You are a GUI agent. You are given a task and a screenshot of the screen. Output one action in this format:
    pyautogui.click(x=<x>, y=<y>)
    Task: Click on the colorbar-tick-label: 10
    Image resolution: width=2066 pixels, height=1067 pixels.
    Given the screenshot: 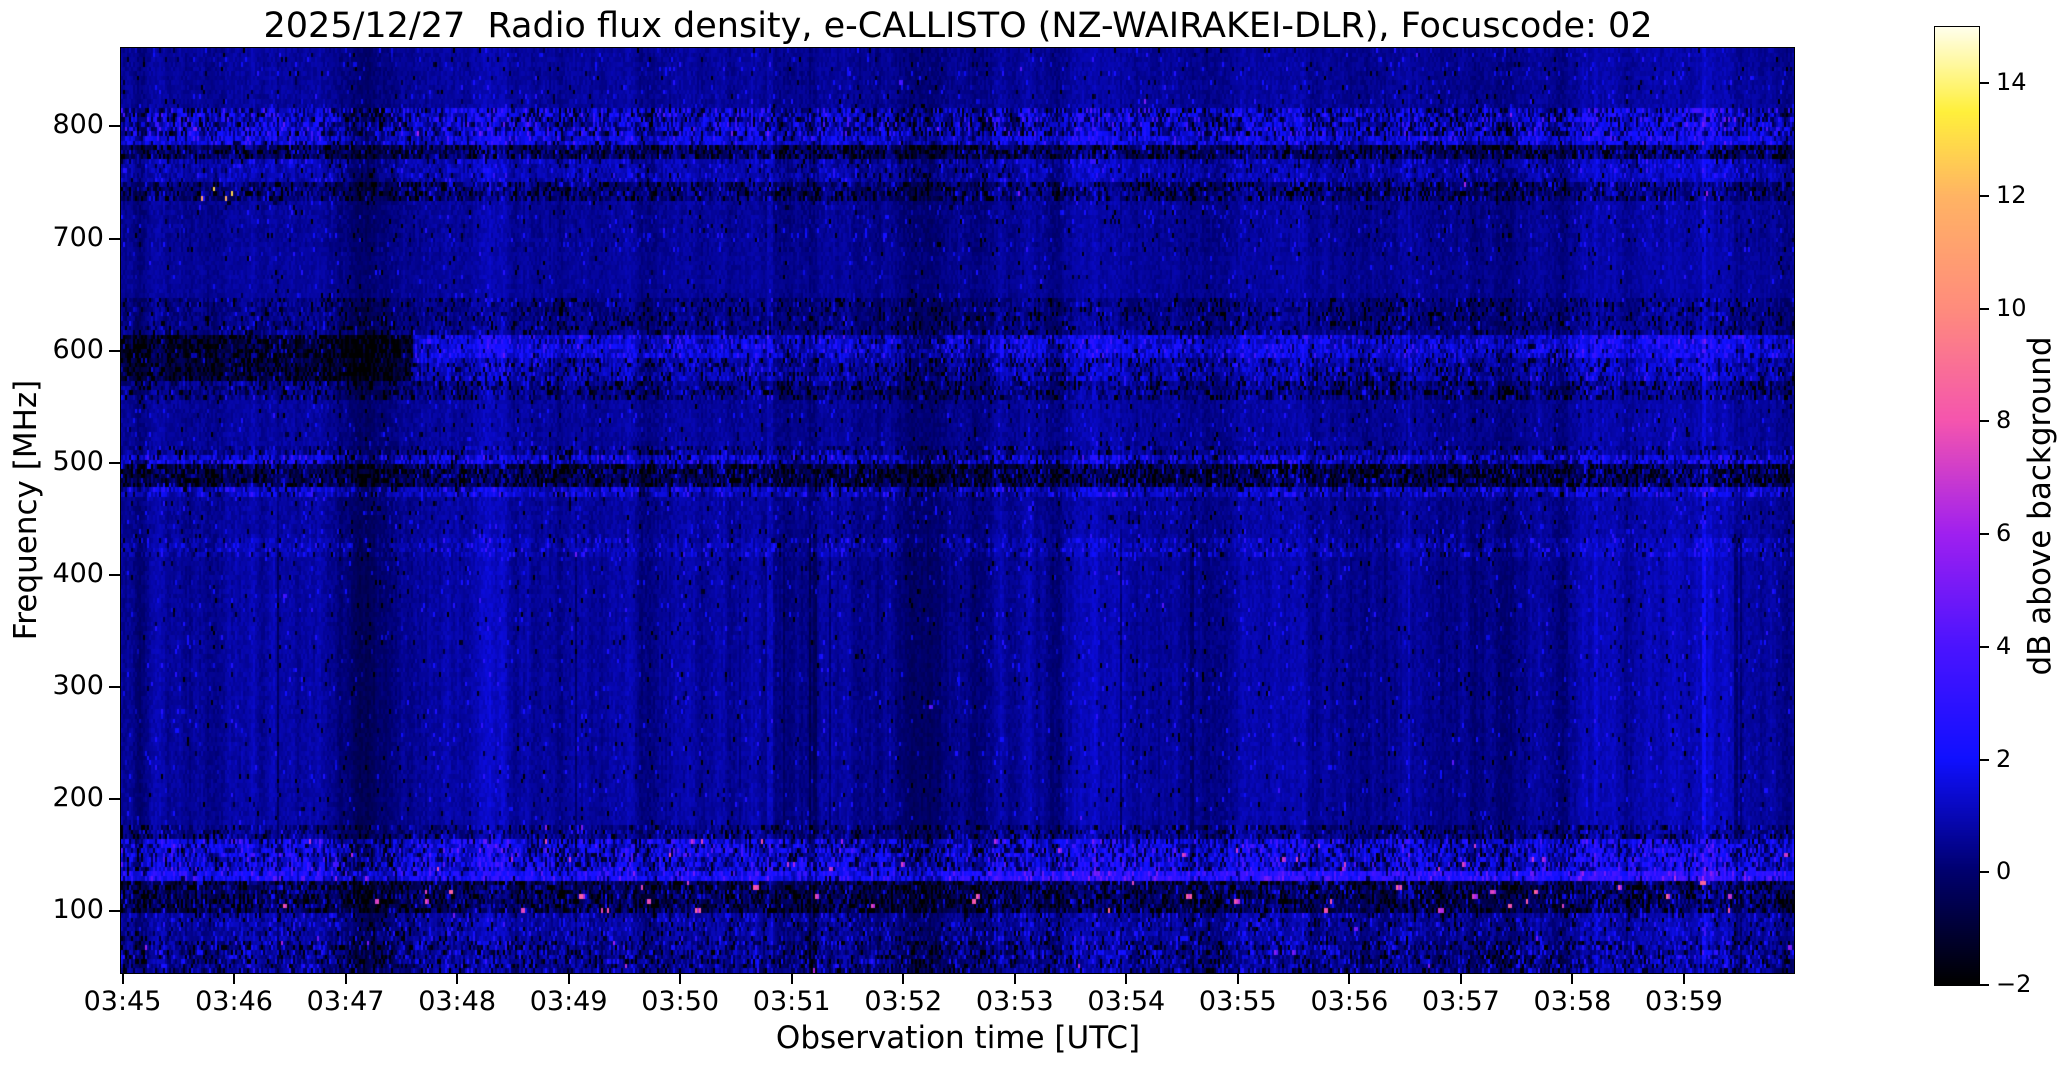 What is the action you would take?
    pyautogui.click(x=2011, y=307)
    